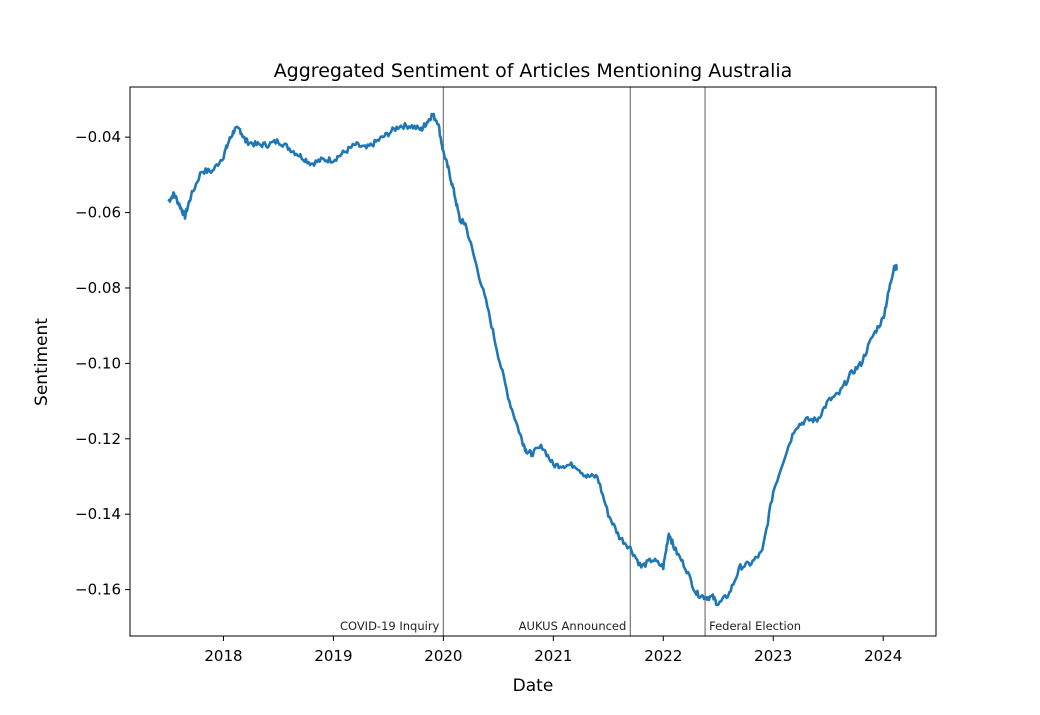 The image size is (1040, 715). I want to click on x-tick-label: 2023, so click(773, 656).